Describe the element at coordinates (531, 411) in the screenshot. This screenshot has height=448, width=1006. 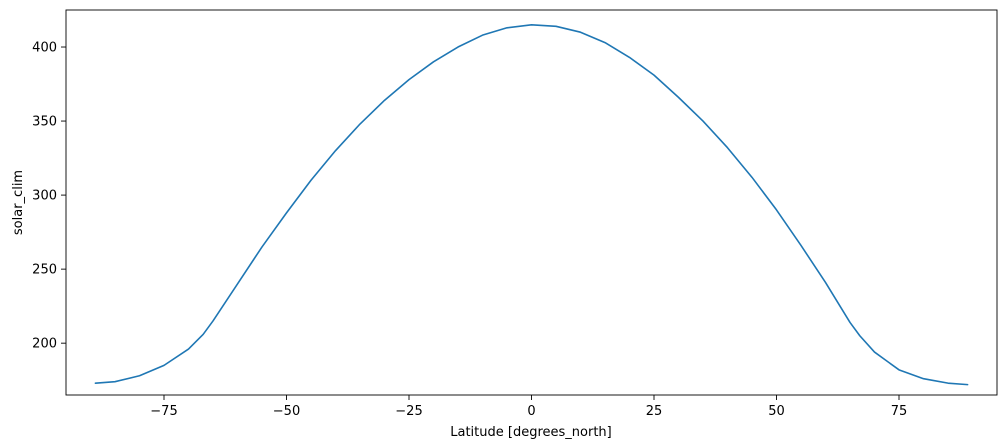
I see `x-tick-label: 0` at that location.